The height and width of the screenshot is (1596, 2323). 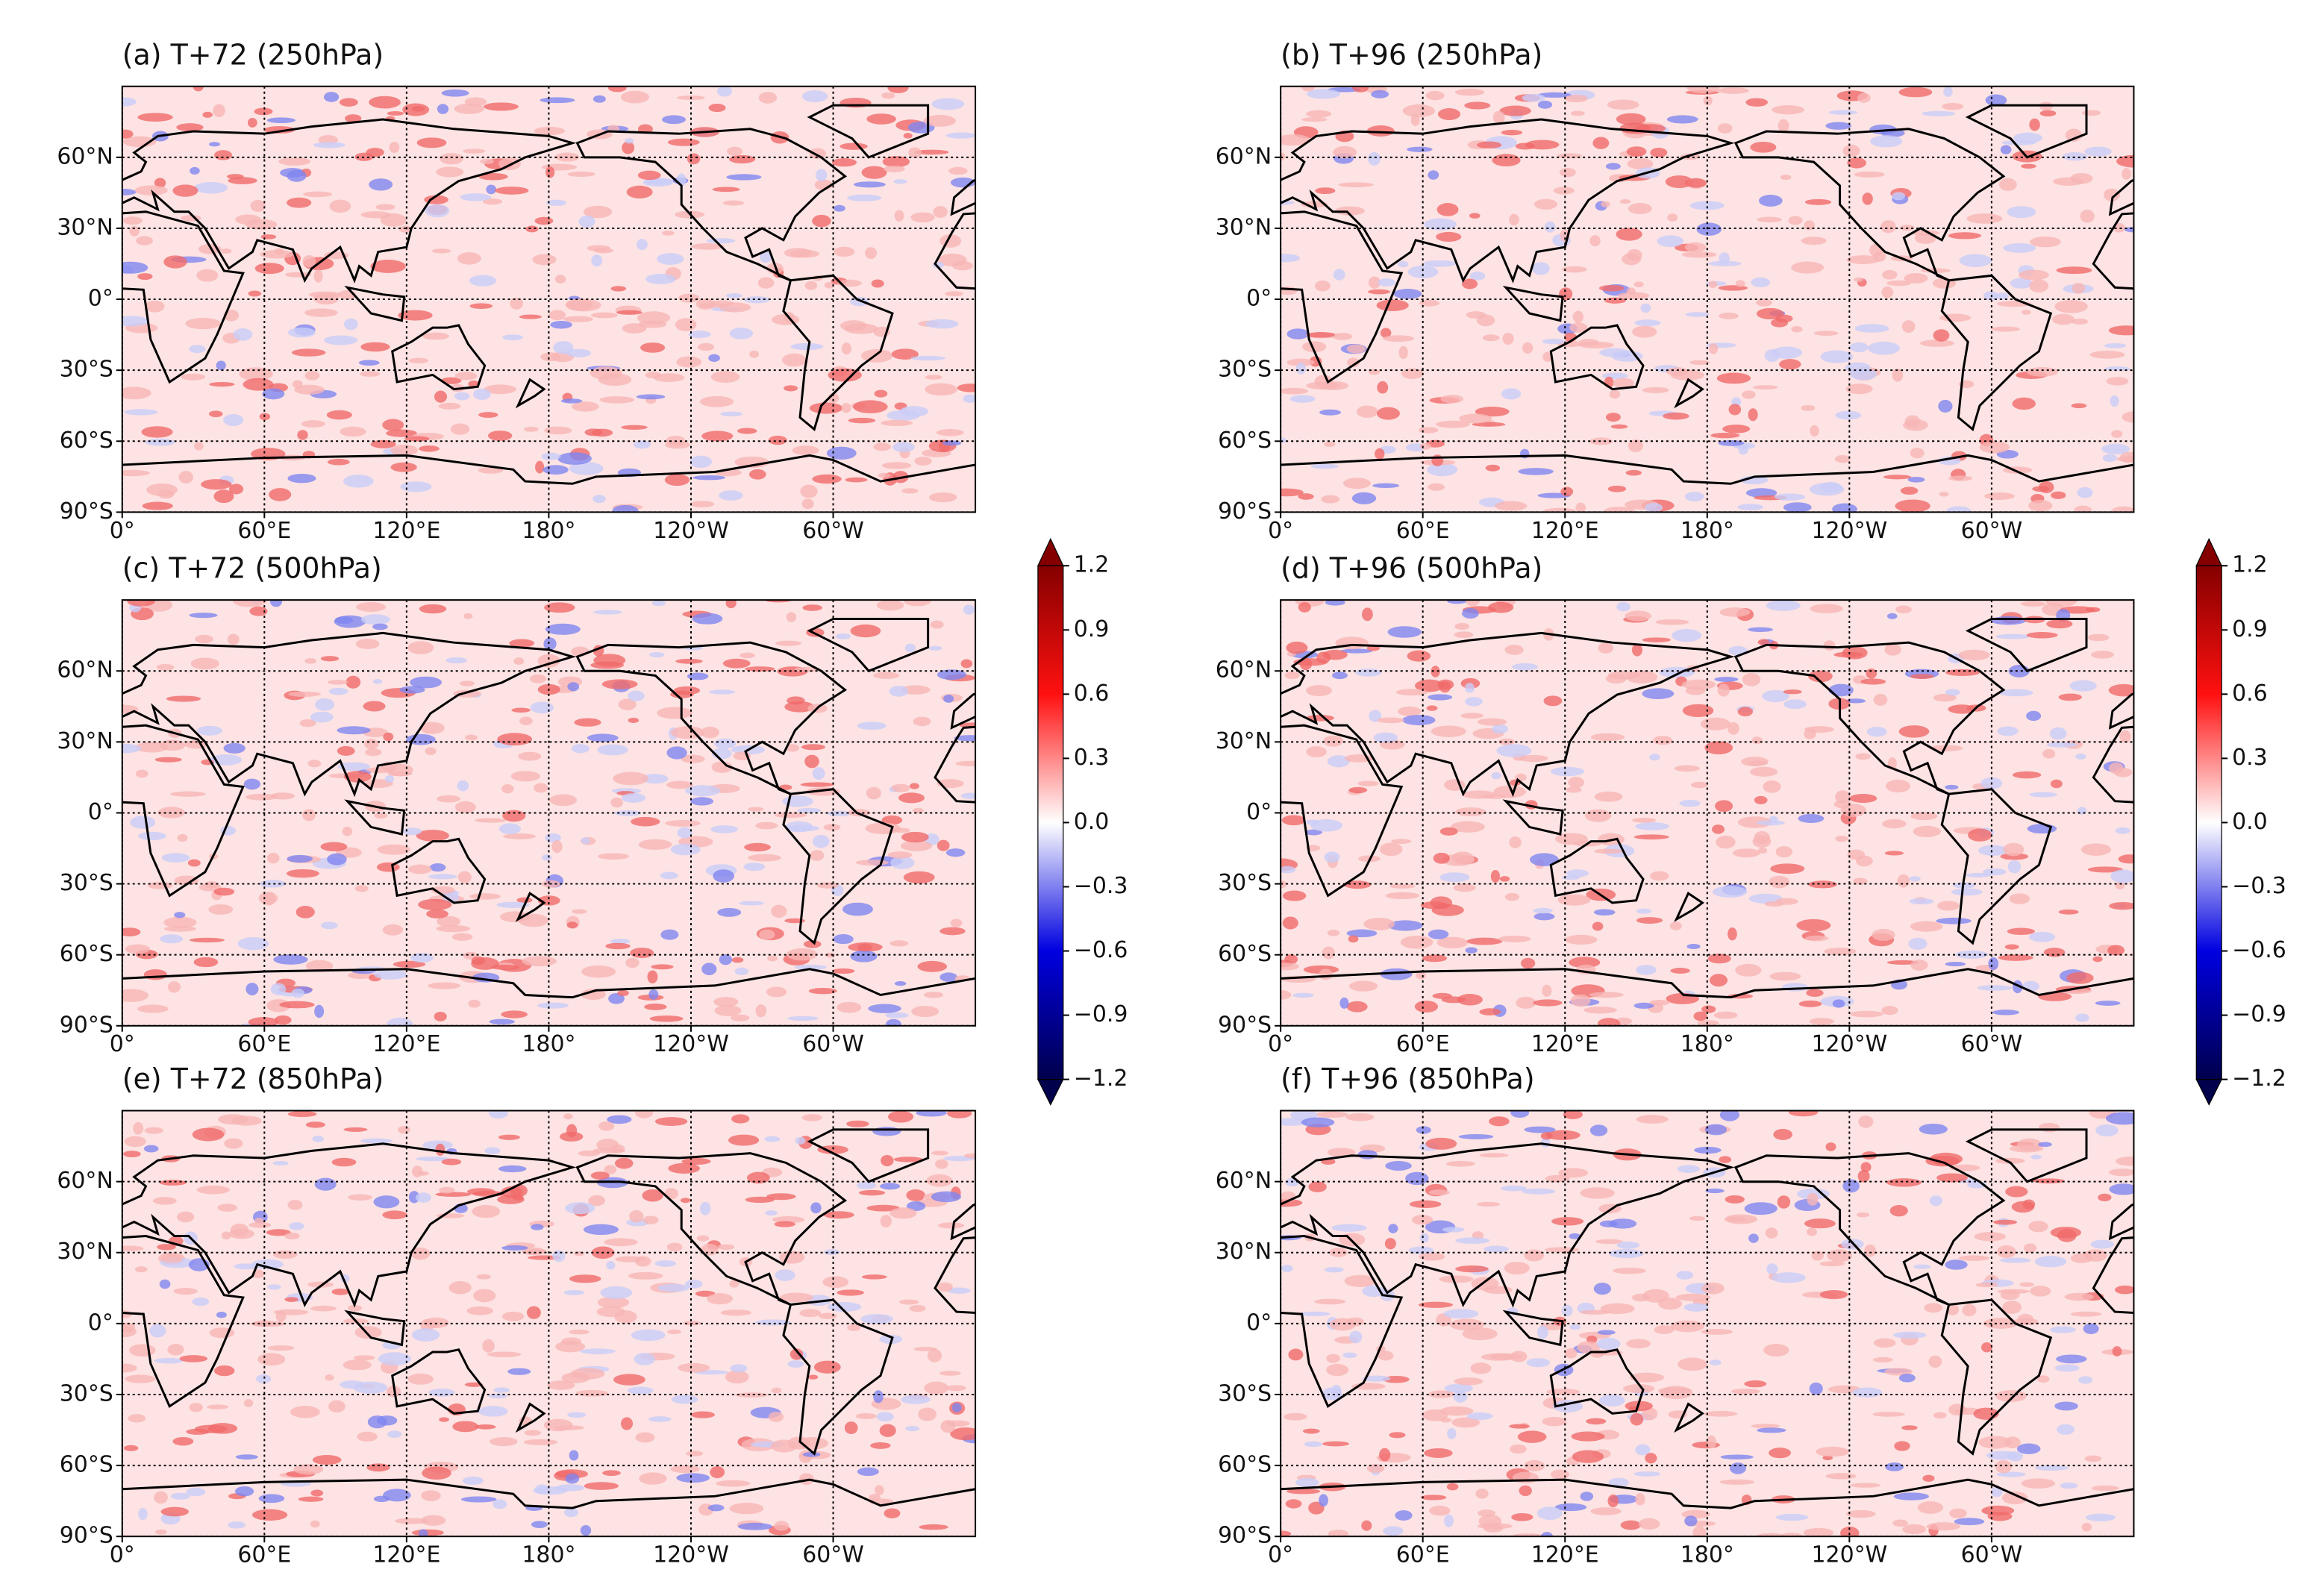 What do you see at coordinates (1245, 1025) in the screenshot?
I see `y-tick-label: 90°S` at bounding box center [1245, 1025].